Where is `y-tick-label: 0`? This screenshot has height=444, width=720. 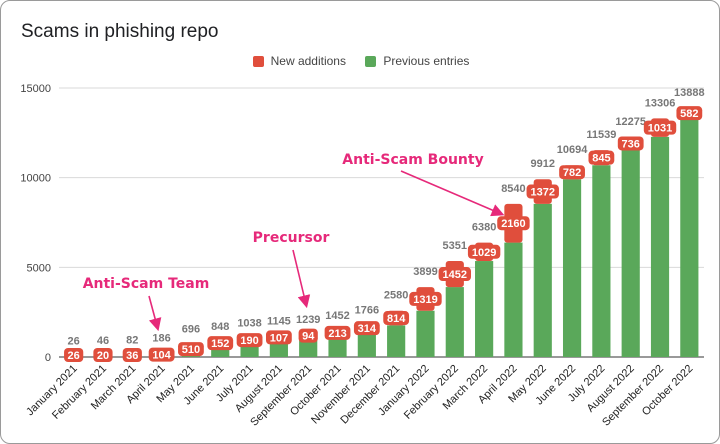
y-tick-label: 0 is located at coordinates (48, 358).